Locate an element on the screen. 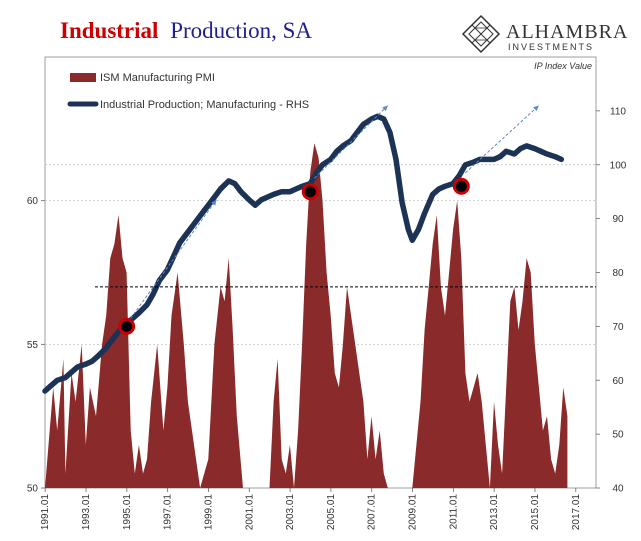  y-right-label-70: 70 is located at coordinates (618, 327).